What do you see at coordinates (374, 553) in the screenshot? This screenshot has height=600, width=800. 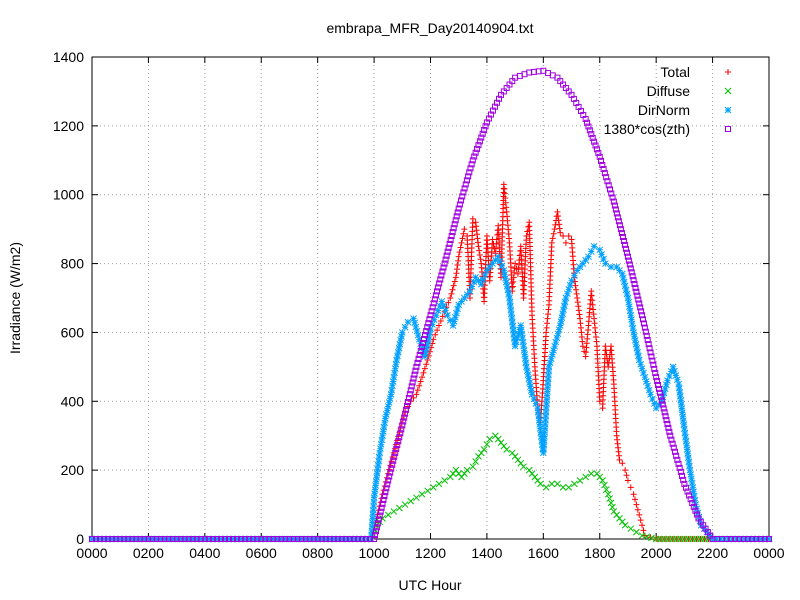 I see `x-tick-label: 1000` at bounding box center [374, 553].